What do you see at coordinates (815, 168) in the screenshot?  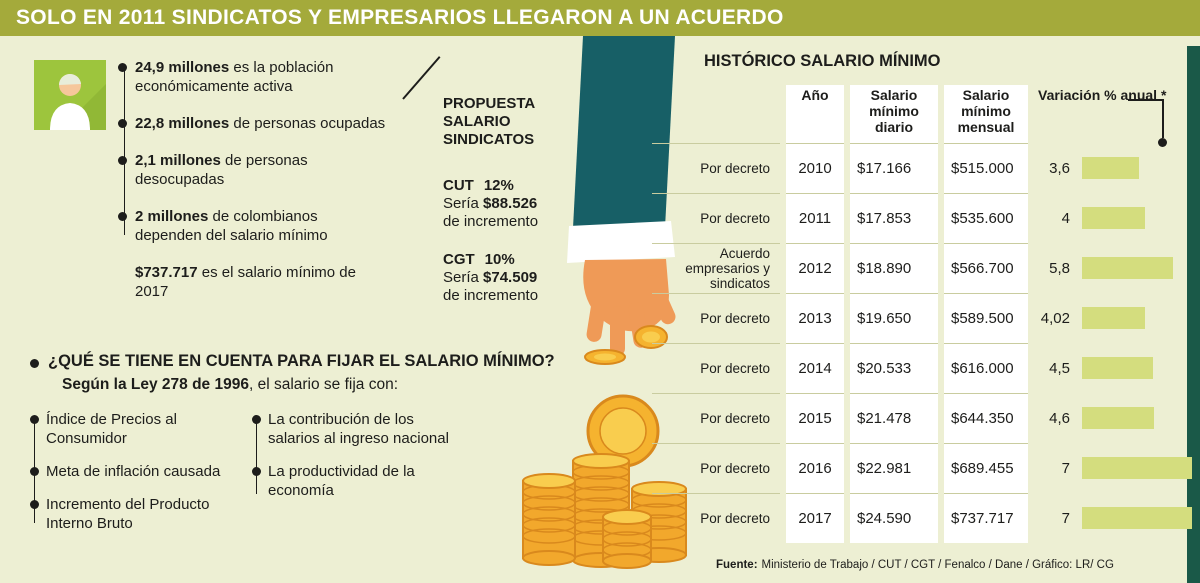 I see `year-cell: 2010` at bounding box center [815, 168].